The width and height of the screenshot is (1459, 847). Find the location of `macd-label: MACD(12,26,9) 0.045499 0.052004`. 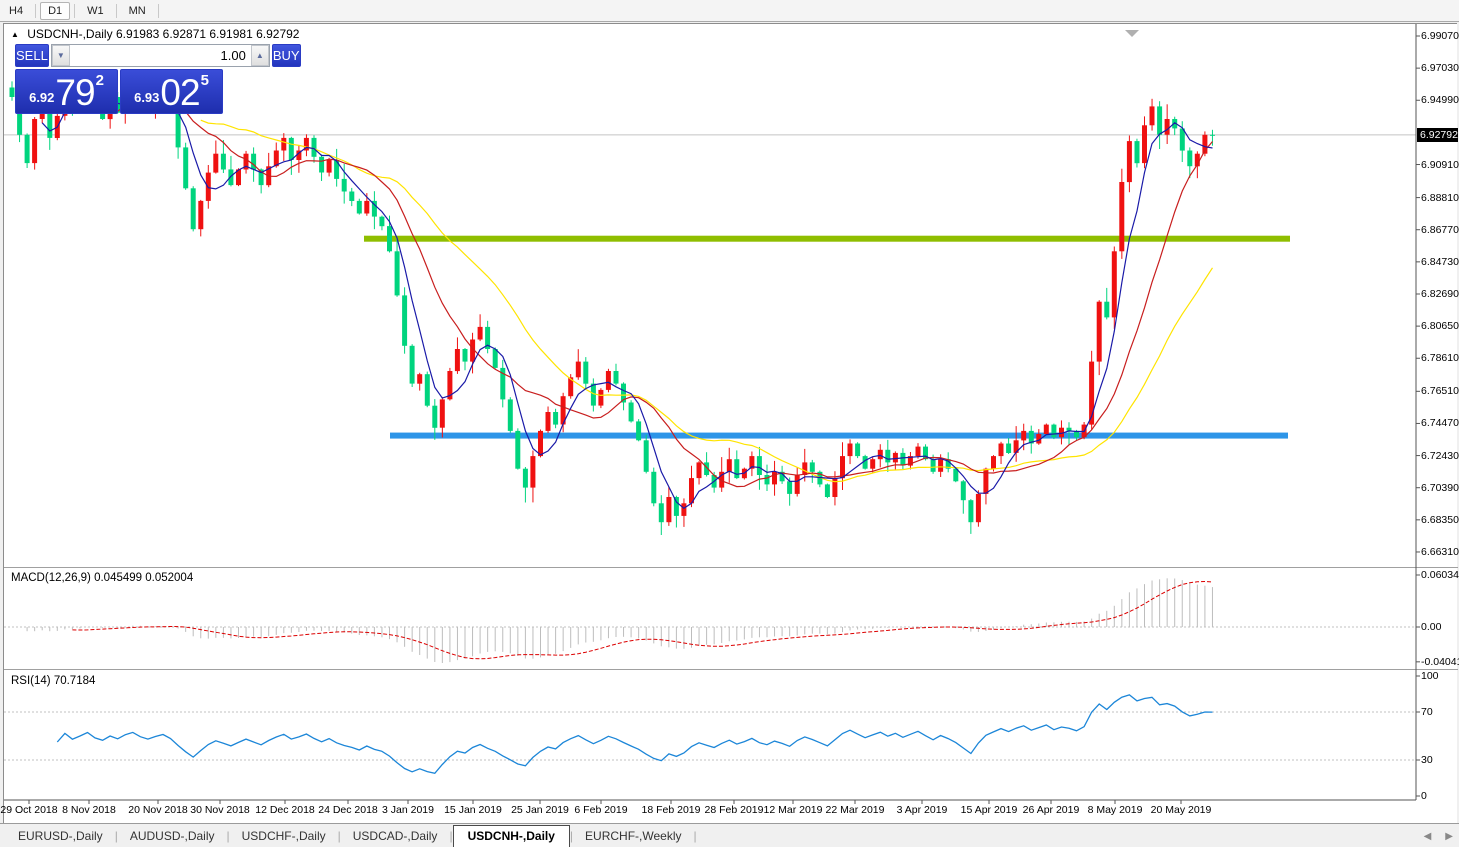

macd-label: MACD(12,26,9) 0.045499 0.052004 is located at coordinates (102, 578).